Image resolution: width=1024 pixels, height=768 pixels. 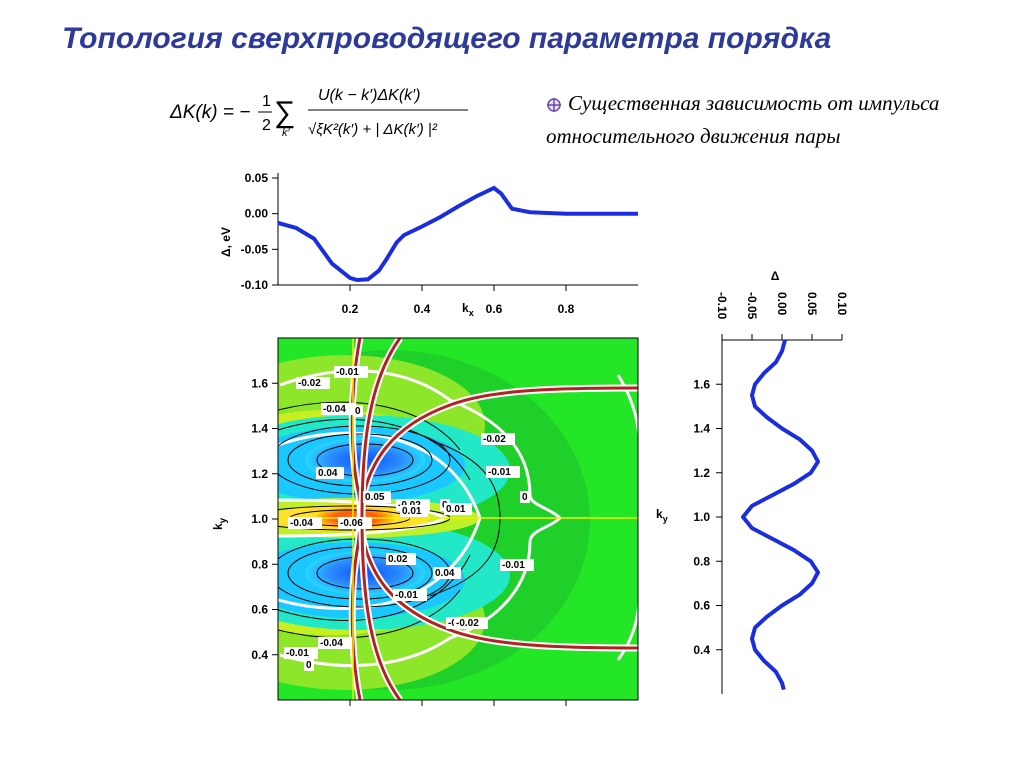 What do you see at coordinates (665, 519) in the screenshot?
I see `right-ylabel-sub: y` at bounding box center [665, 519].